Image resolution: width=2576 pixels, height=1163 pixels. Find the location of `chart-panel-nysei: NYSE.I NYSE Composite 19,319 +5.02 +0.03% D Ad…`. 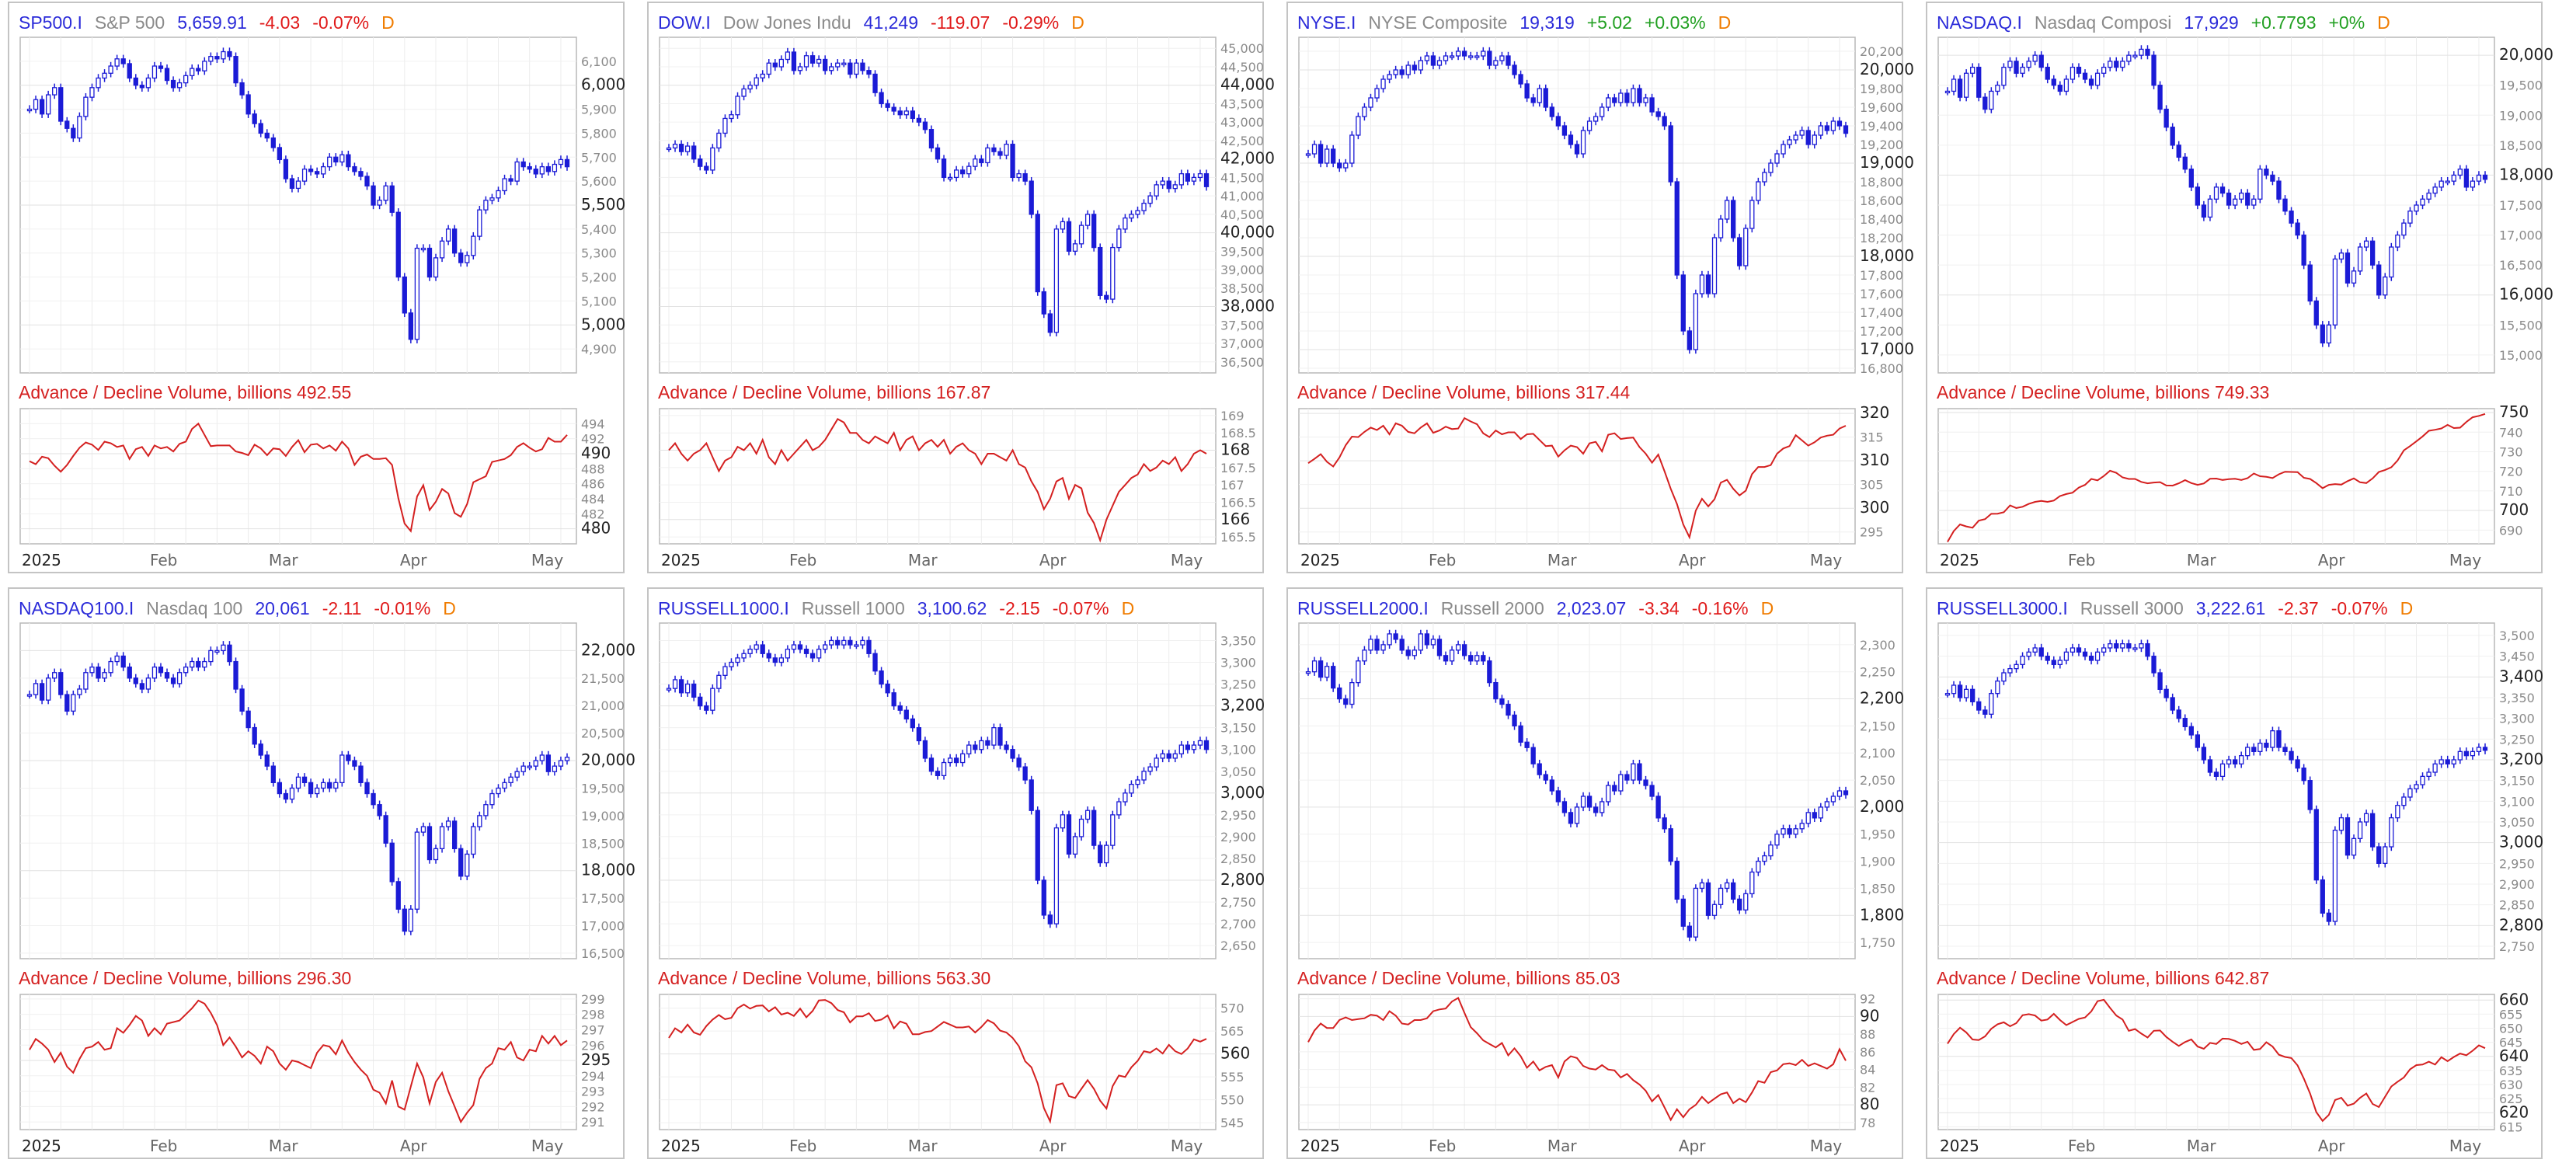

chart-panel-nysei: NYSE.I NYSE Composite 19,319 +5.02 +0.03% D Ad… is located at coordinates (1600, 287).